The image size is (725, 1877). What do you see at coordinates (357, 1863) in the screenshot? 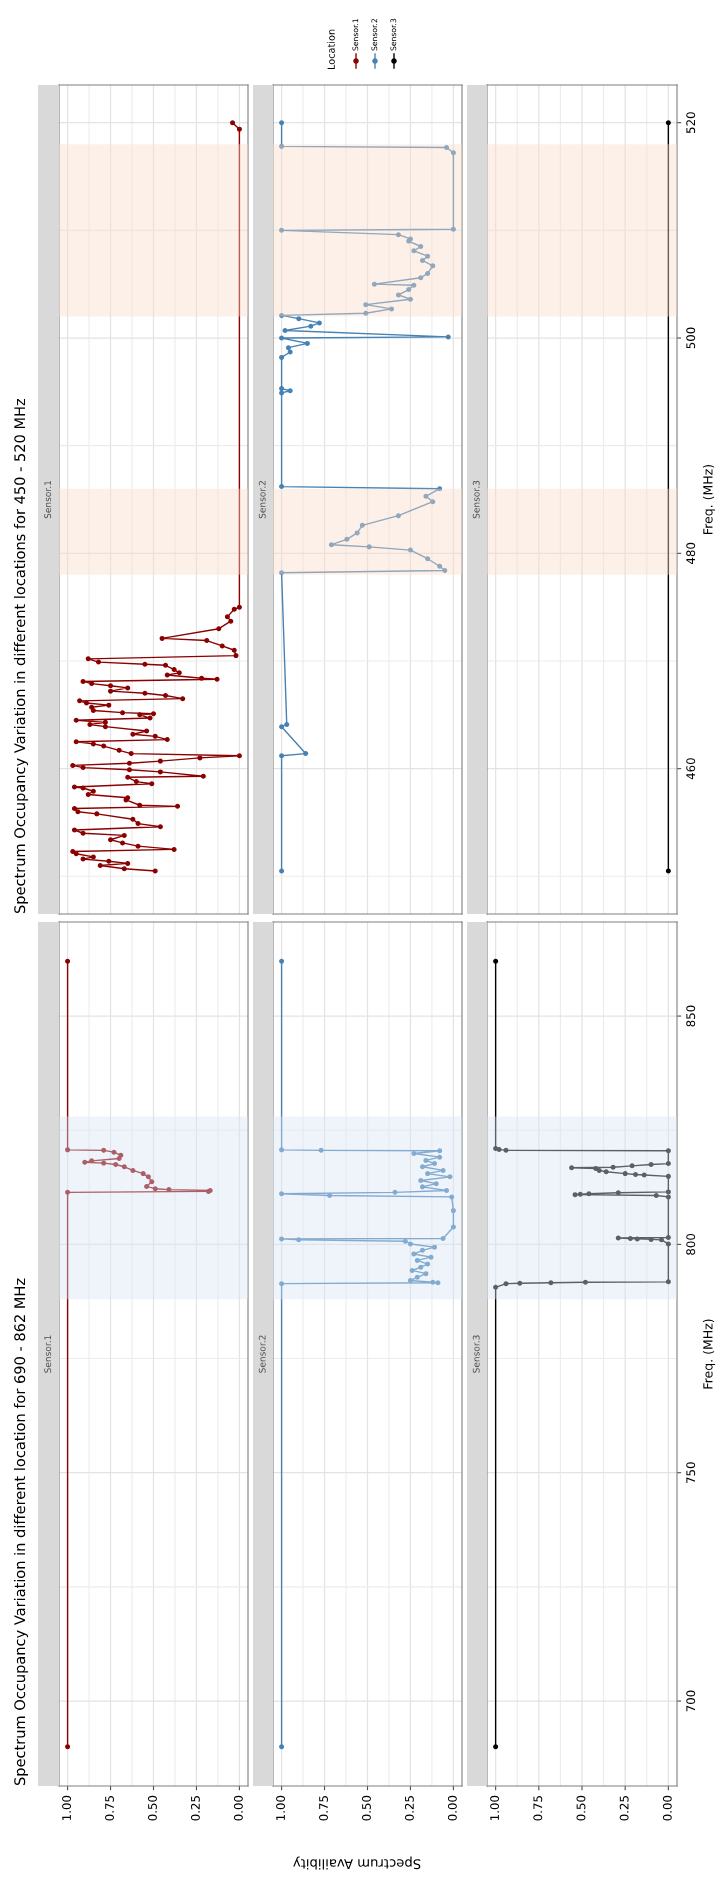
I see `x-axis-title: Spectrum Availibity` at bounding box center [357, 1863].